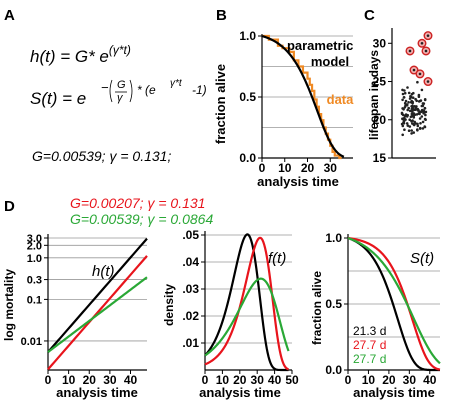  What do you see at coordinates (258, 380) in the screenshot?
I see `density-xtick-label-3: 30` at bounding box center [258, 380].